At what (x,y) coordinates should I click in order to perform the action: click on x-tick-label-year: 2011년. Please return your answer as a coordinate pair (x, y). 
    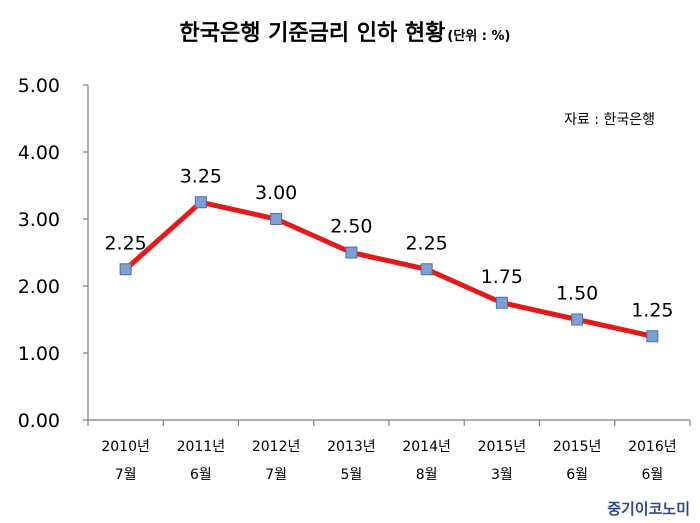
    Looking at the image, I should click on (201, 447).